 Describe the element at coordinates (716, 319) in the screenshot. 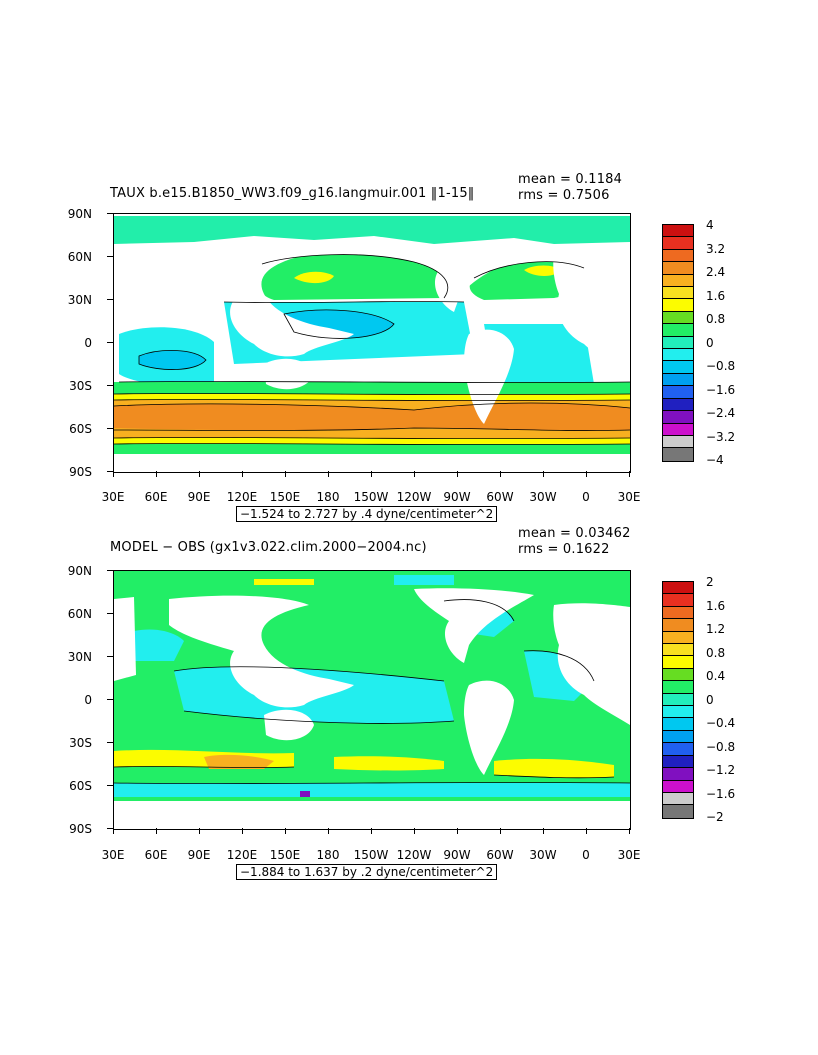

I see `colorbar-label: 0.8` at that location.